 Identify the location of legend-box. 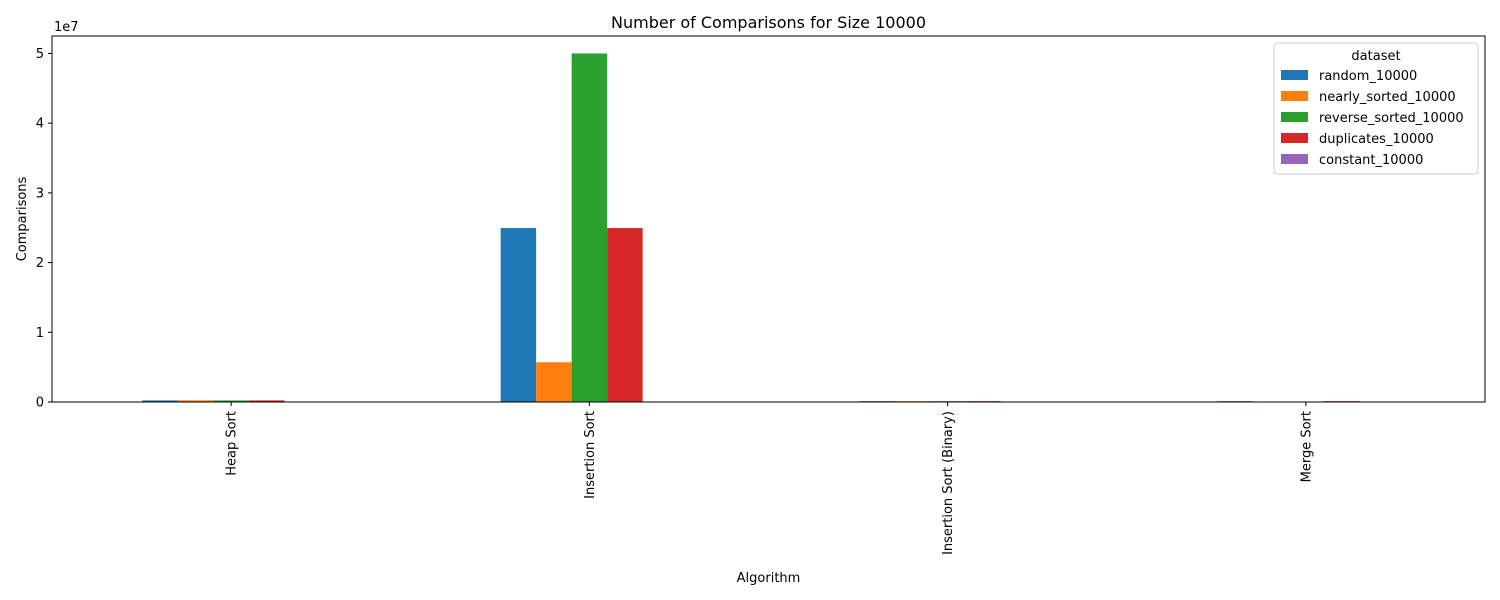
(1376, 108).